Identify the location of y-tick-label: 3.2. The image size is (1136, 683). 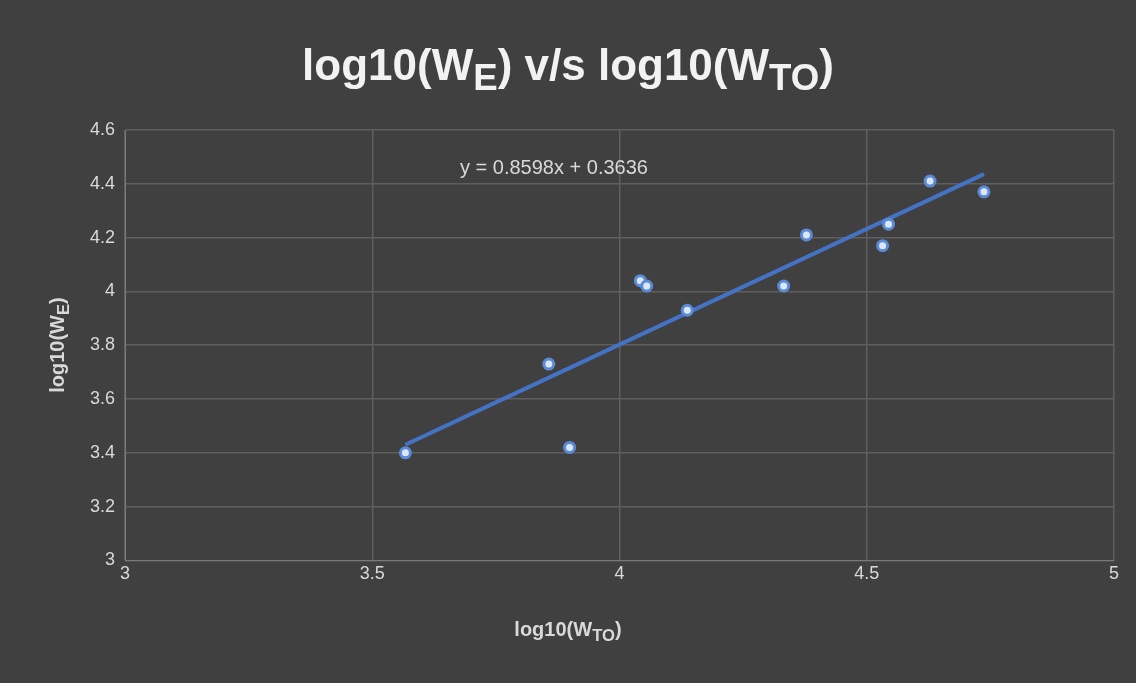
(102, 505).